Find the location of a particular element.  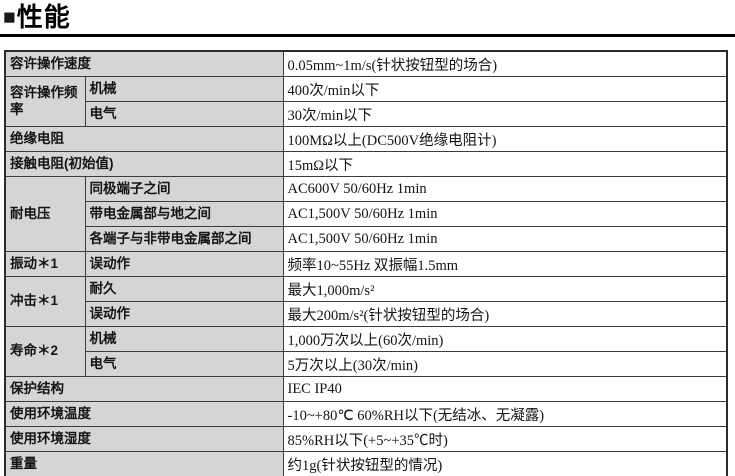

category-cell: 容许操作速度 is located at coordinates (144, 63).